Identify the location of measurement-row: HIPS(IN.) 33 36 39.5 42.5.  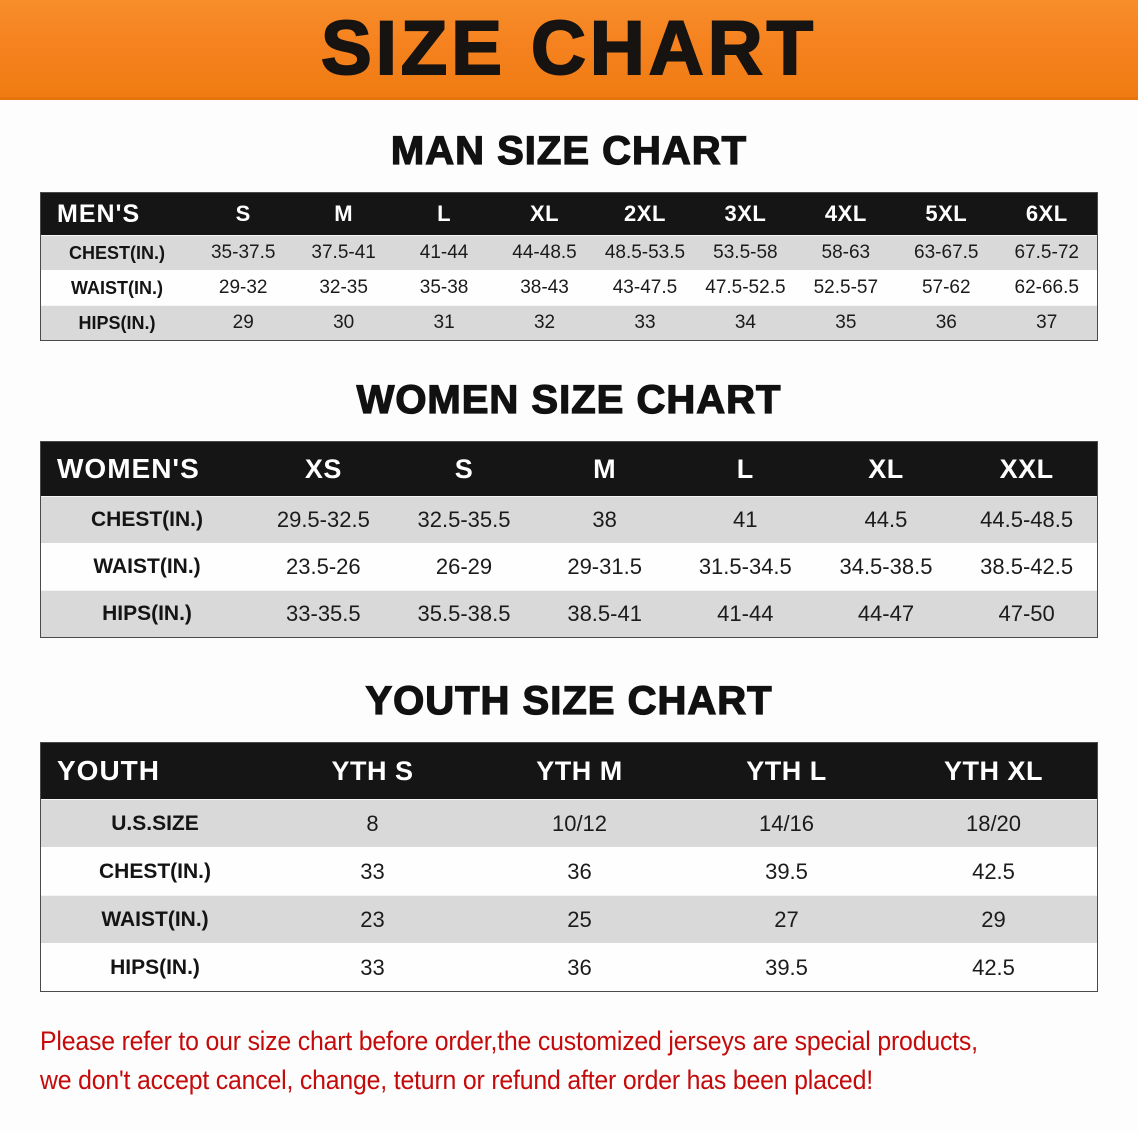
(569, 967).